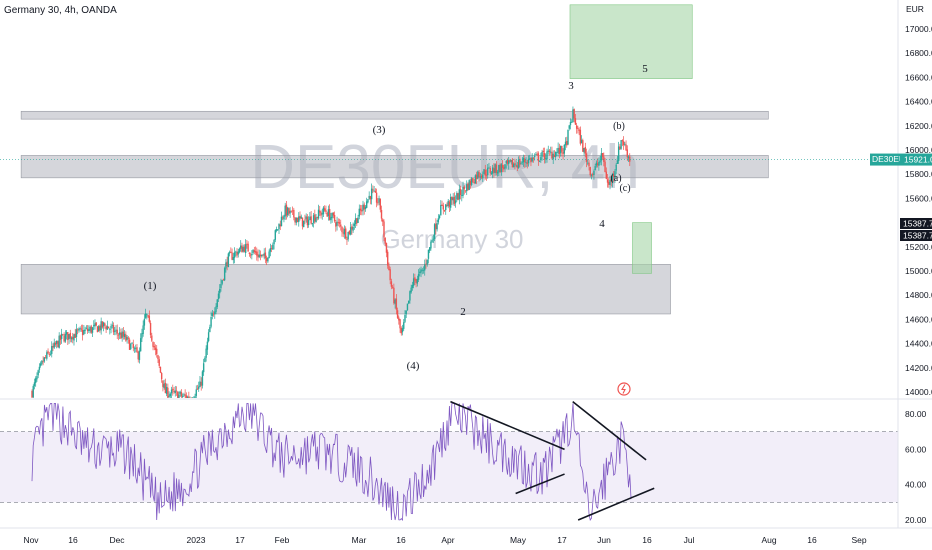 Image resolution: width=932 pixels, height=550 pixels. What do you see at coordinates (916, 449) in the screenshot?
I see `rsi-tick-label: 60.00` at bounding box center [916, 449].